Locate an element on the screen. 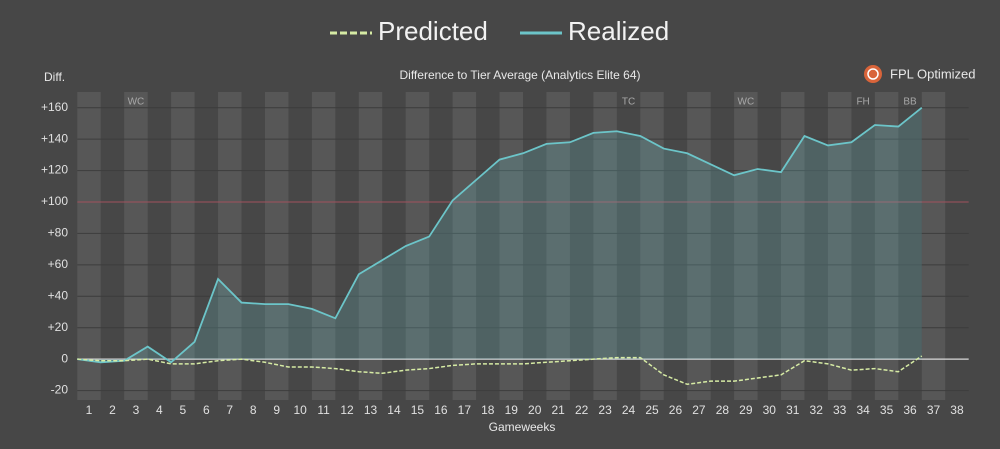  chip-label: TC is located at coordinates (628, 102).